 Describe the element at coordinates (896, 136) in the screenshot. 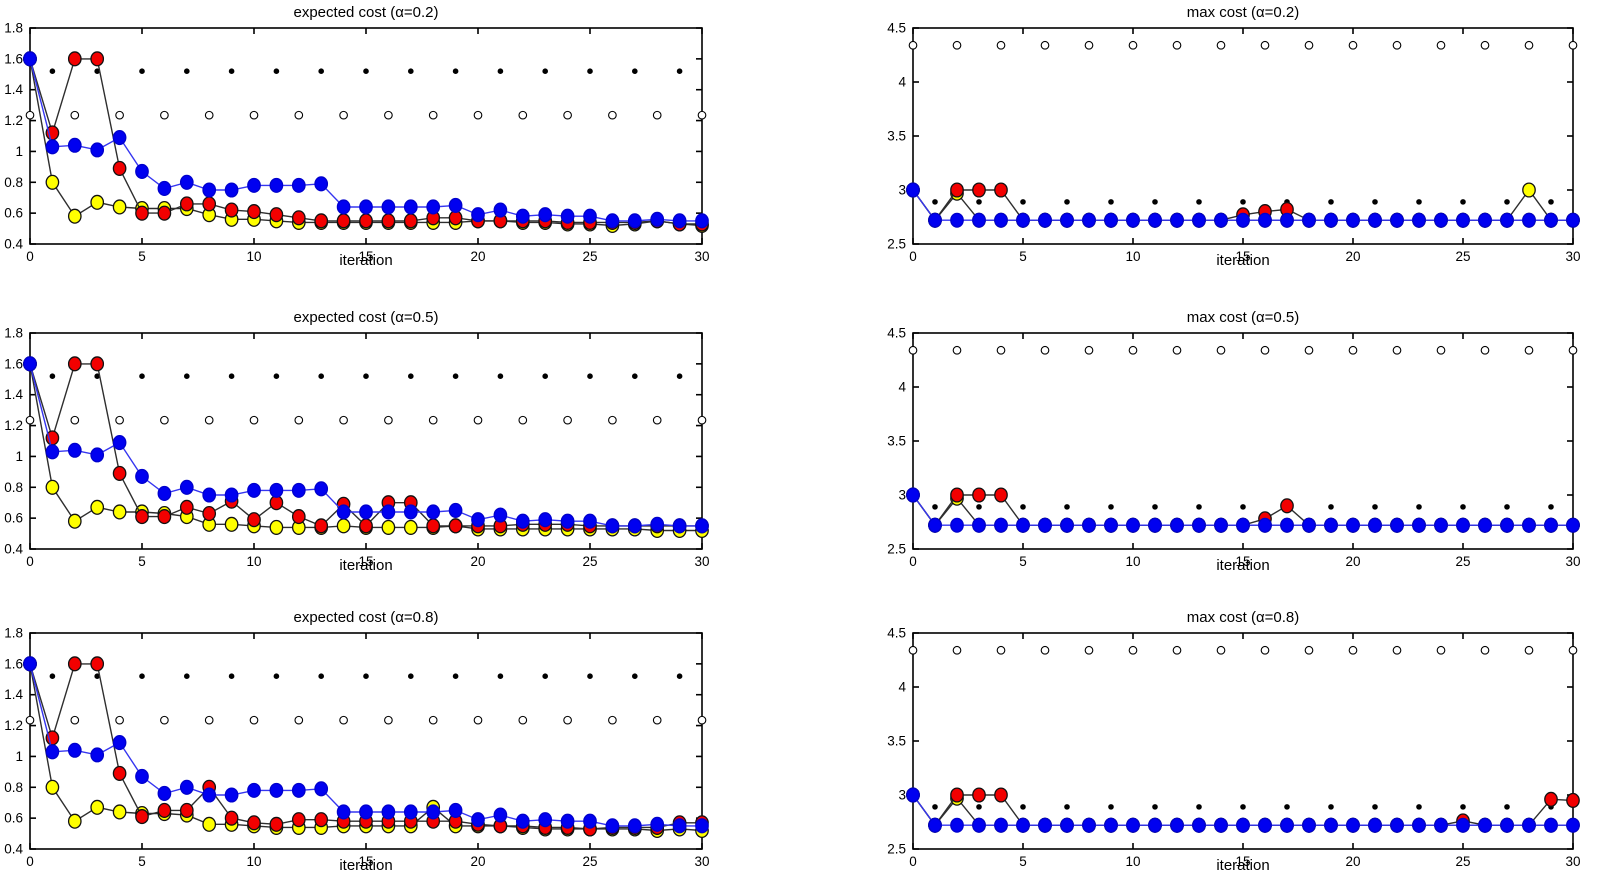

I see `svg-text: 3.5` at that location.